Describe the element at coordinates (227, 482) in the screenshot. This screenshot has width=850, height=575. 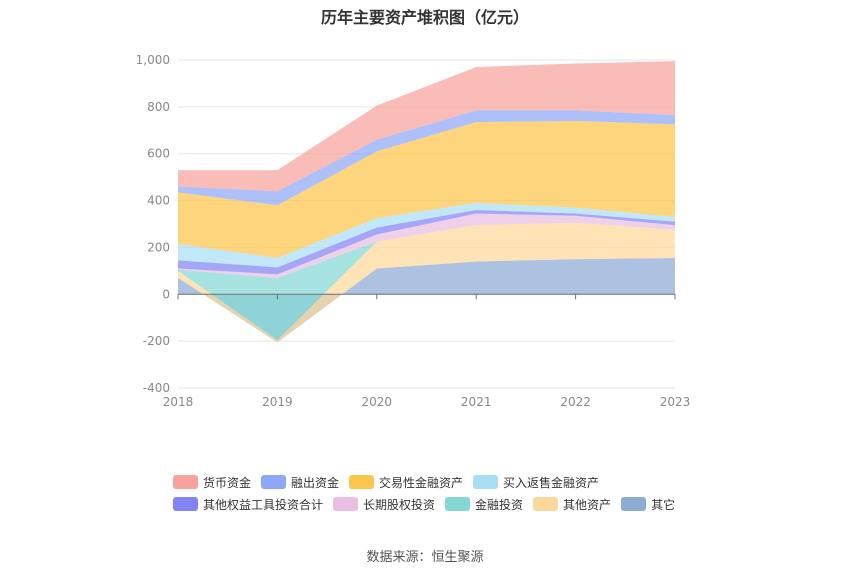
I see `legend-label: 货币资金` at that location.